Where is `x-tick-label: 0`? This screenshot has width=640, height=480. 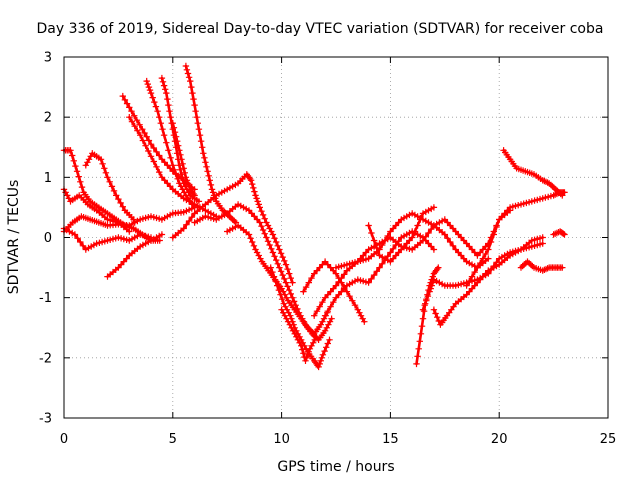
x-tick-label: 0 is located at coordinates (64, 439).